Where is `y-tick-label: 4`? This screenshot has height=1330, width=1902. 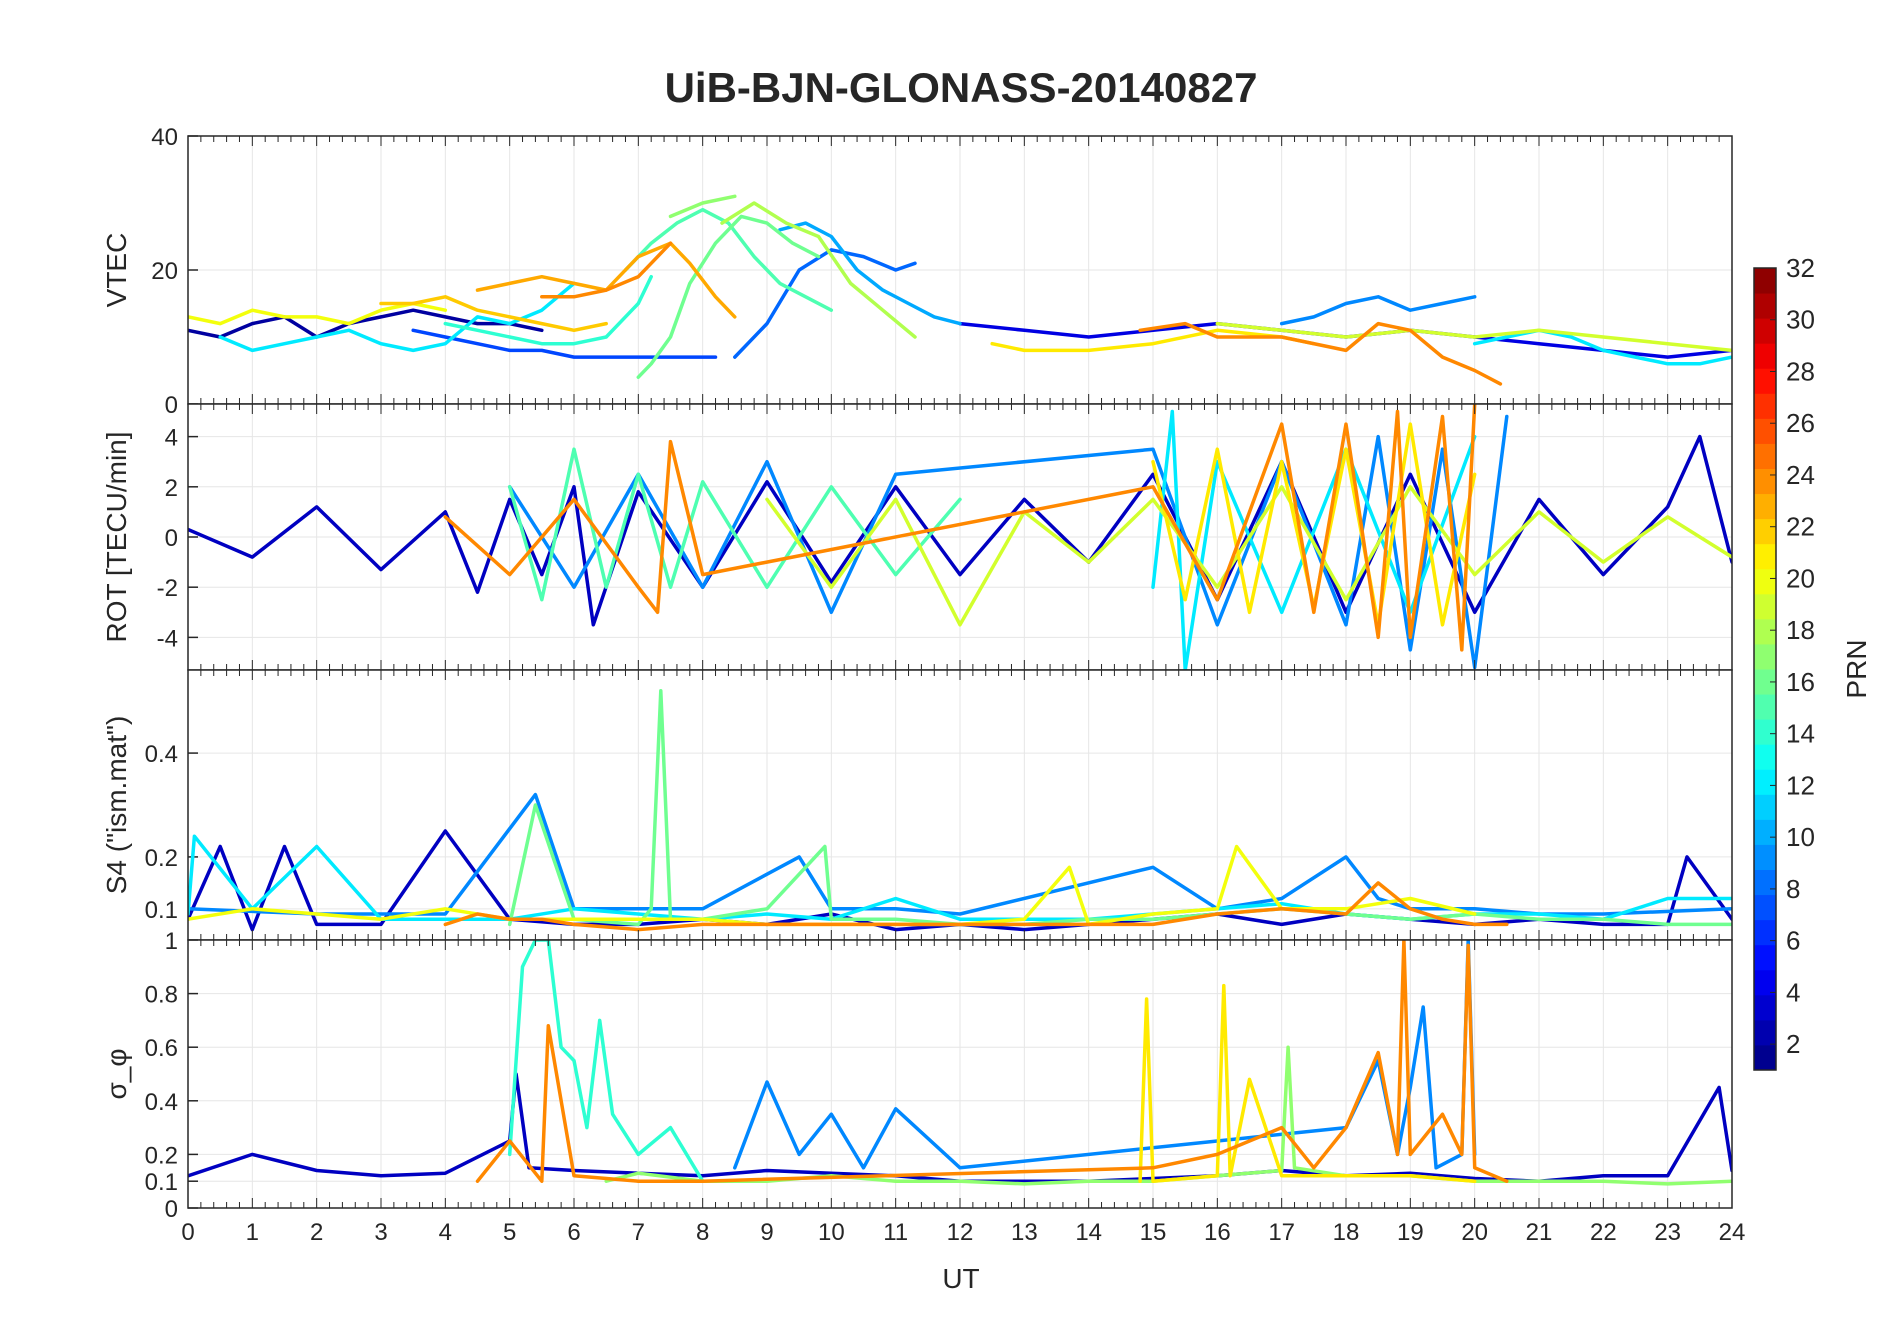
y-tick-label: 4 is located at coordinates (171, 438).